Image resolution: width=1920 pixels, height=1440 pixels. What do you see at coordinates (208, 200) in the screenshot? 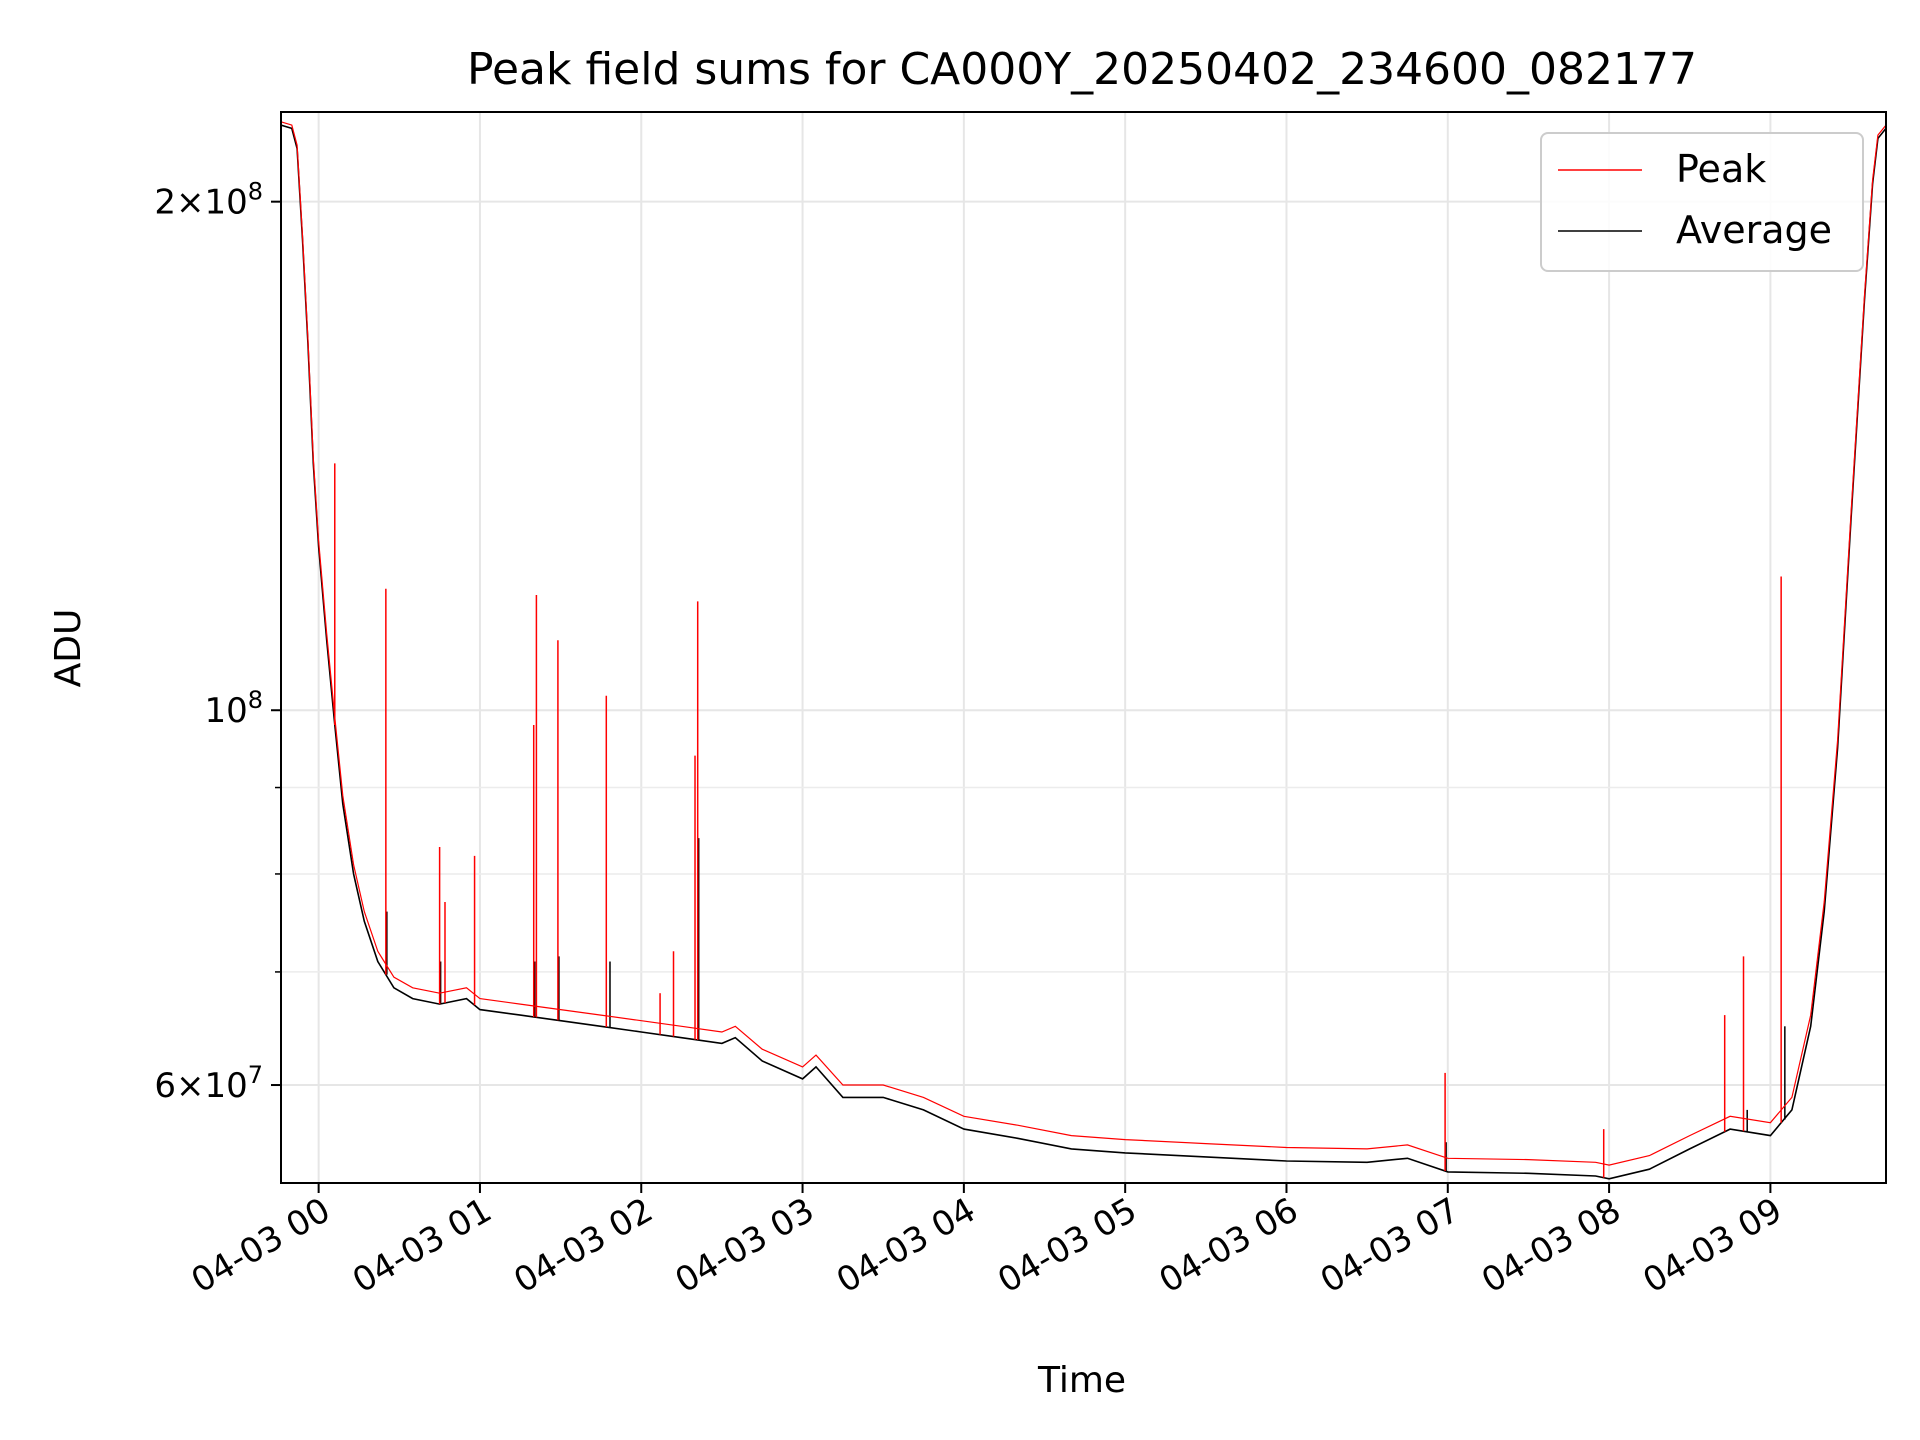
I see `y-tick-label: 2×108` at bounding box center [208, 200].